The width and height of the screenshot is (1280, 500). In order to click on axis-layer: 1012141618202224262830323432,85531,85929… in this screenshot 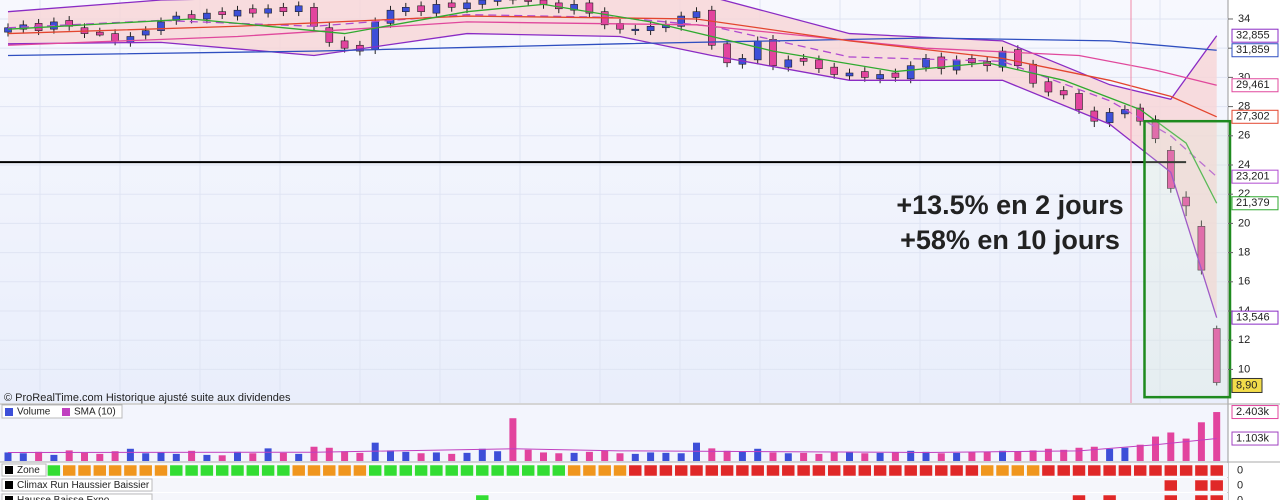, I will do `click(1253, 256)`.